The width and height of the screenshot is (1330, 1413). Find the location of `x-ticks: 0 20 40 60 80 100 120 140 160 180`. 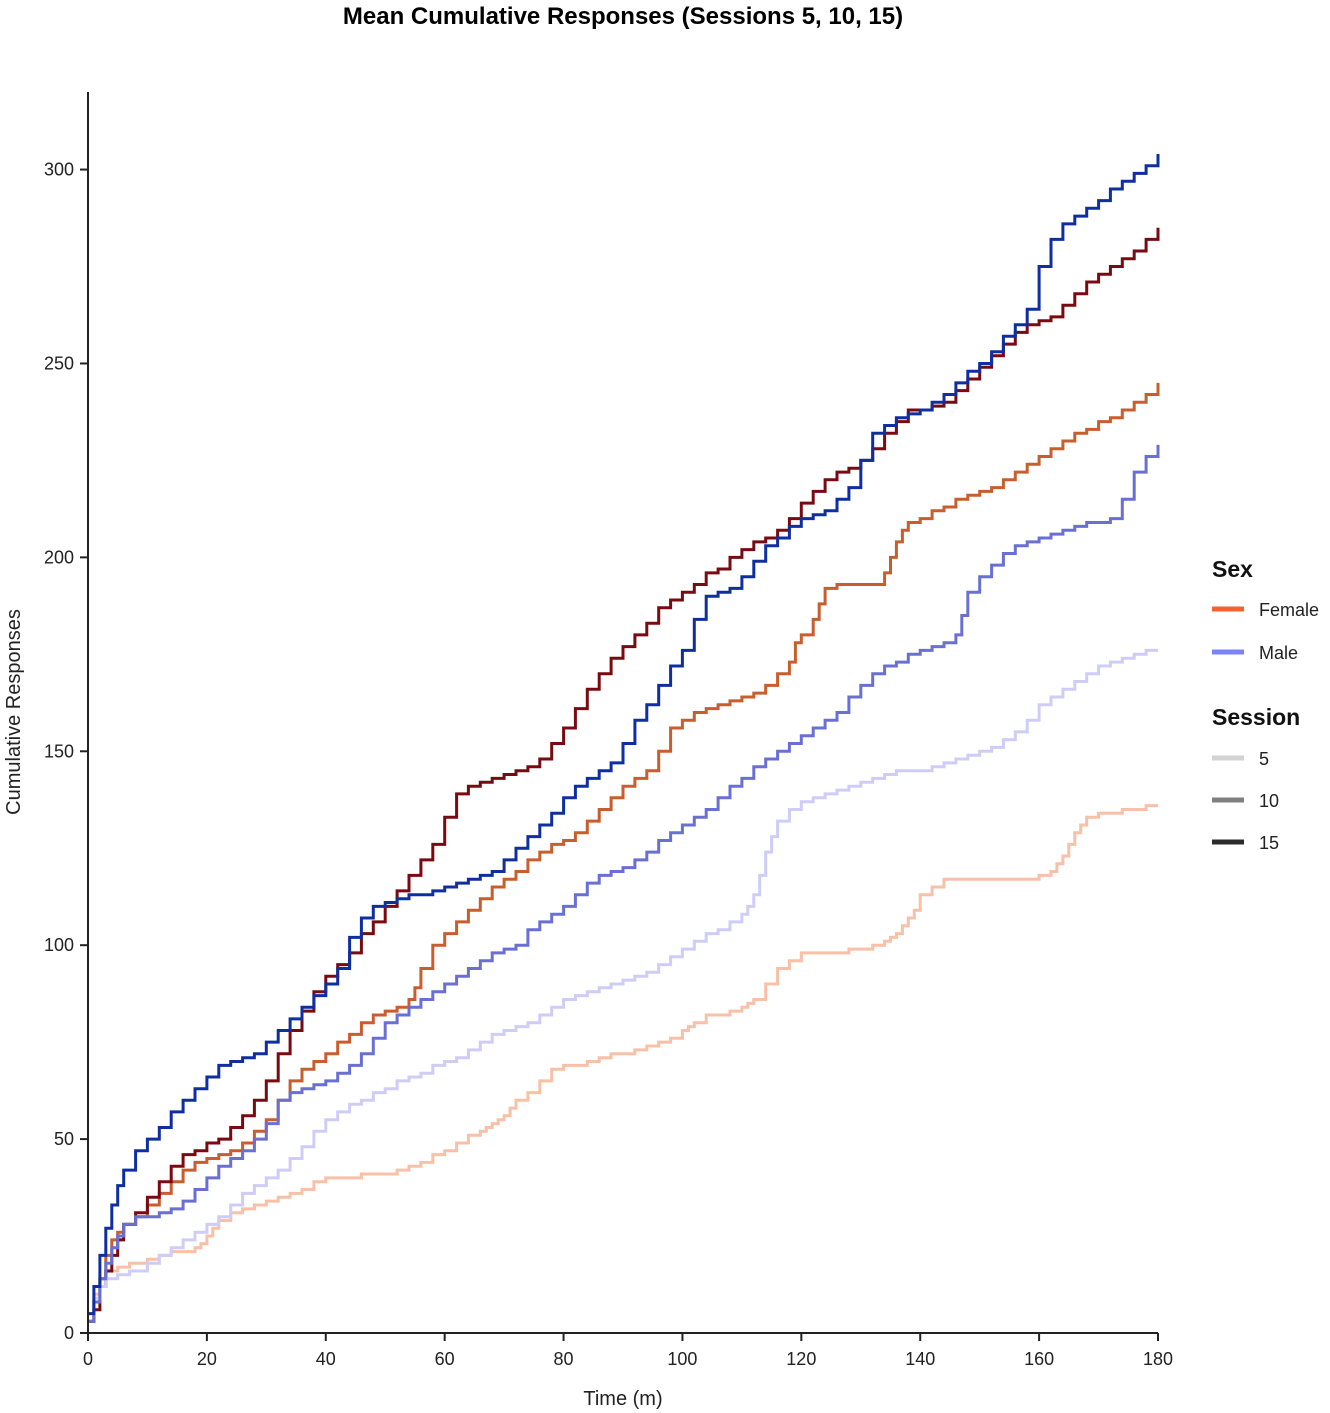

x-ticks: 0 20 40 60 80 100 120 140 160 180 is located at coordinates (628, 1351).